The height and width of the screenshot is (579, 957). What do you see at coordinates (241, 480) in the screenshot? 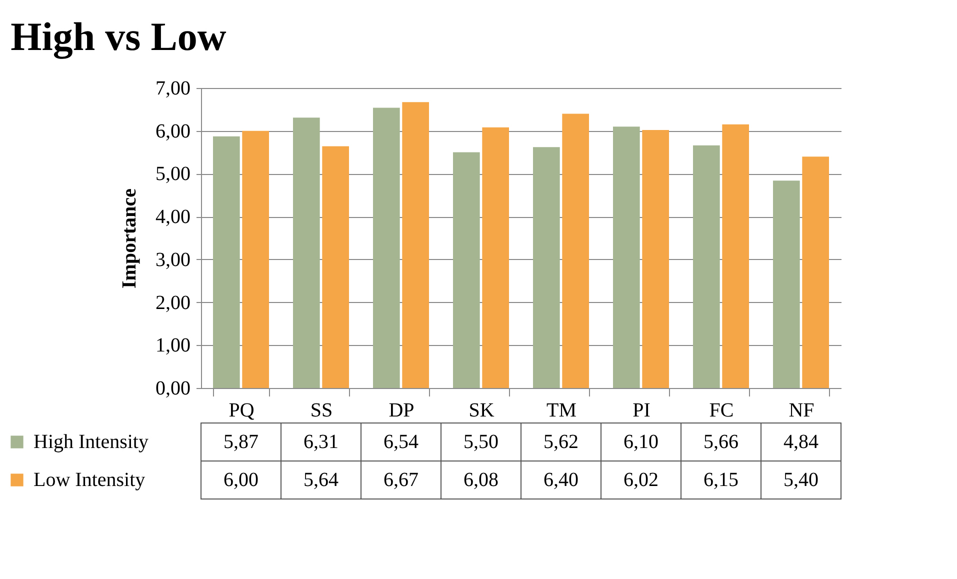
I see `data-label: 6,00` at bounding box center [241, 480].